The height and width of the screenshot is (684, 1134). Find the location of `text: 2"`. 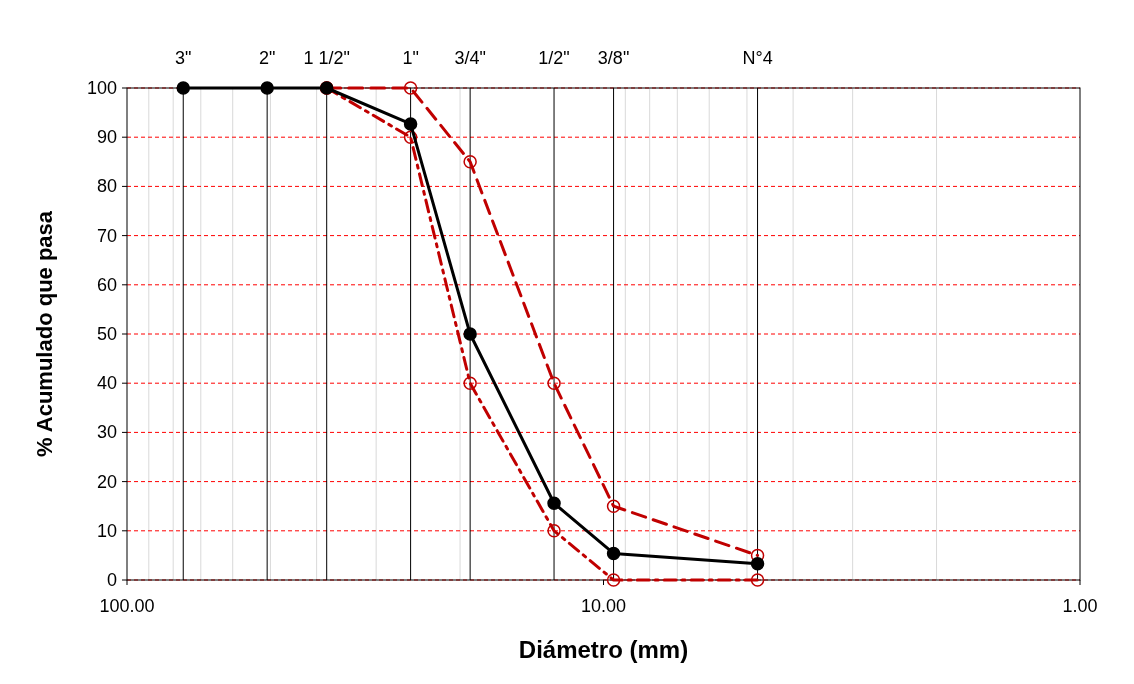

text: 2" is located at coordinates (267, 58).